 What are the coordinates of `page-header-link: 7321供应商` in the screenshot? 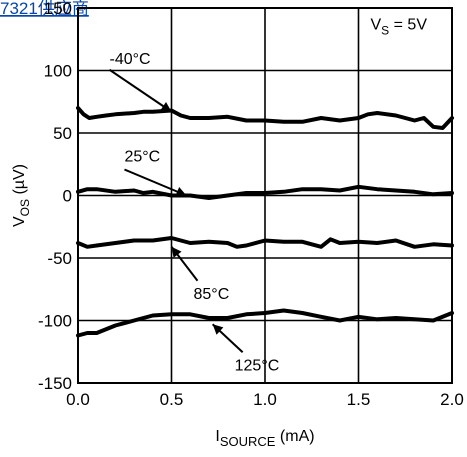 It's located at (44, 9).